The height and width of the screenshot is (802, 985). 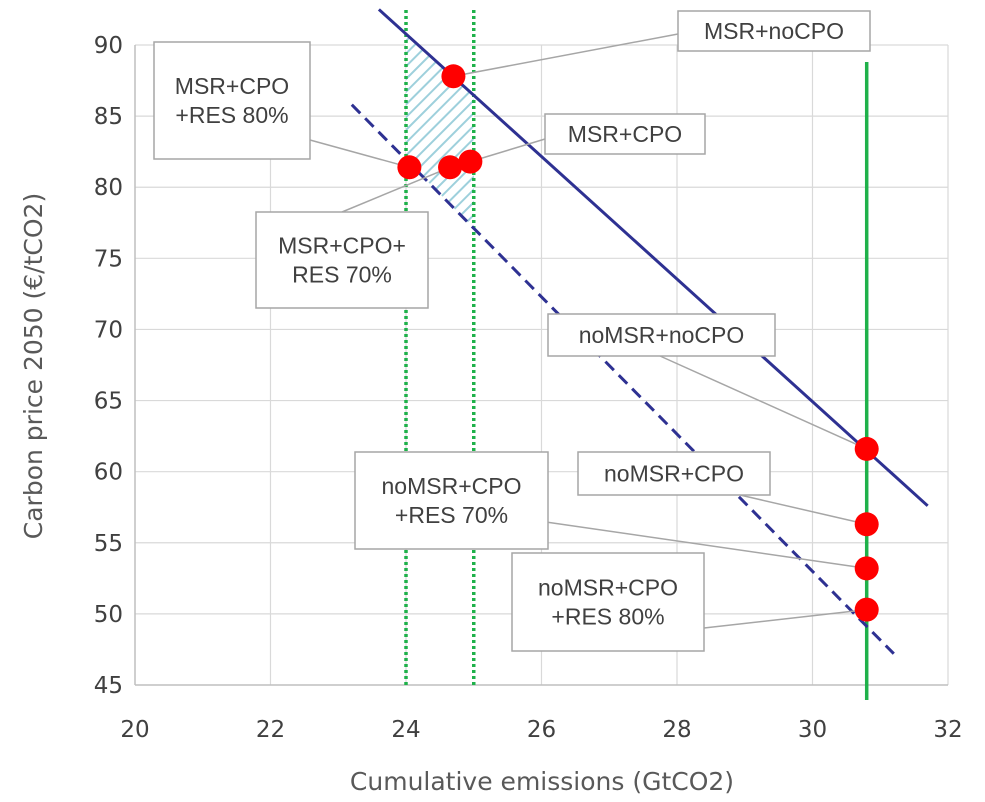 What do you see at coordinates (542, 781) in the screenshot?
I see `x-axis-title: Cumulative emissions (GtCO2)` at bounding box center [542, 781].